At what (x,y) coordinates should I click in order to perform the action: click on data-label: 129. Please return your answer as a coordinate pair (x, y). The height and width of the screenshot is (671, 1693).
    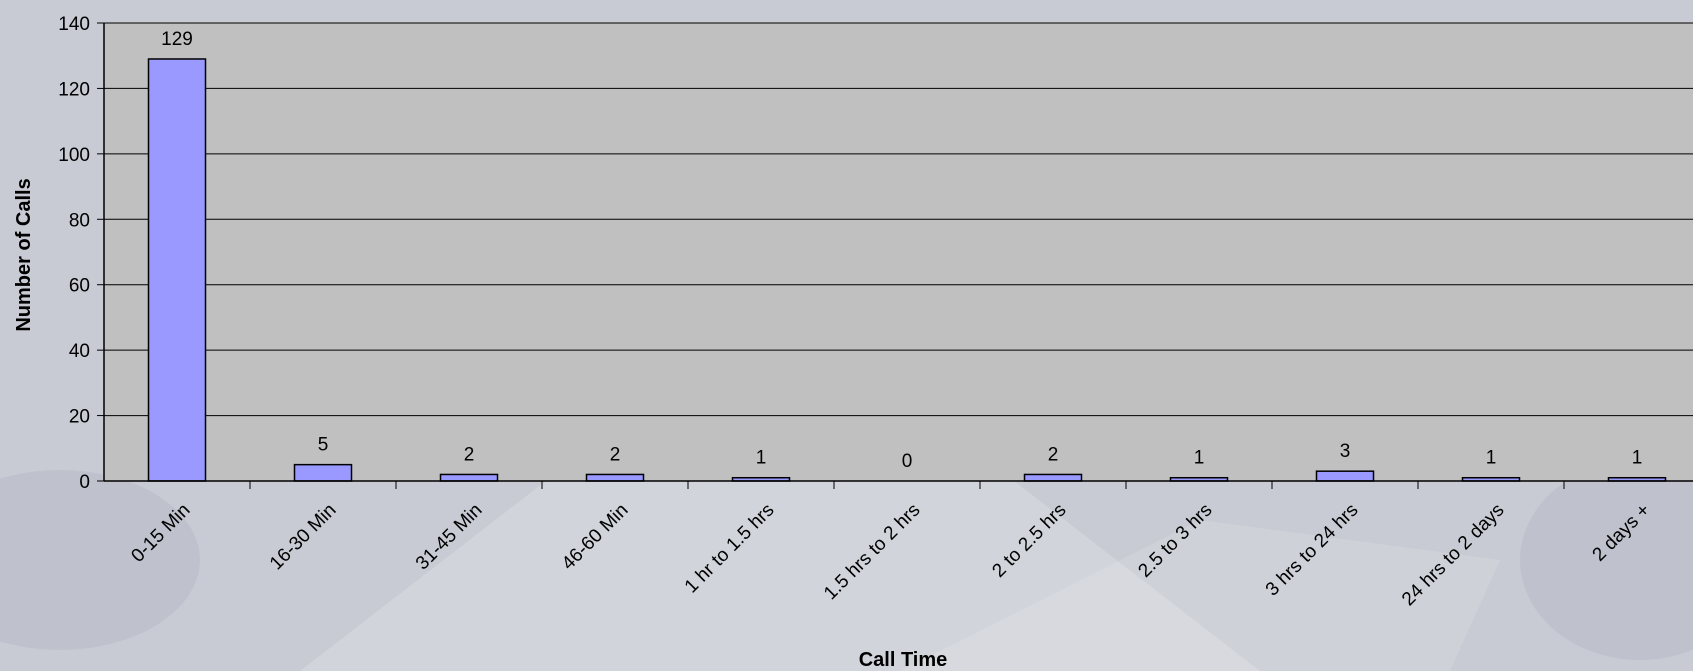
    Looking at the image, I should click on (177, 39).